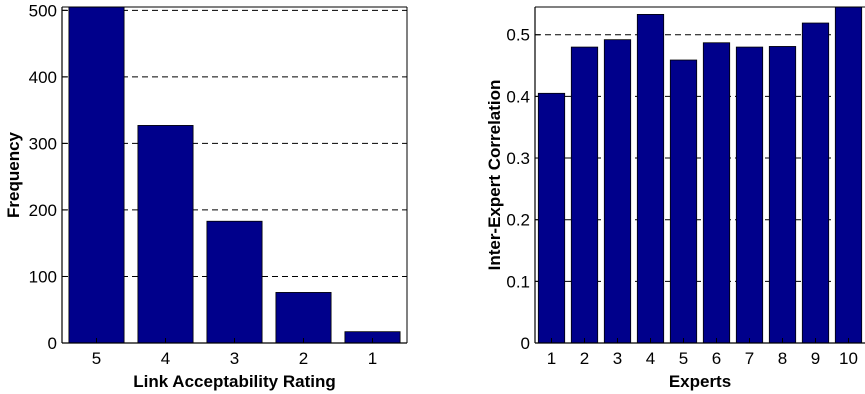  I want to click on y-axis-title: Inter-Expert Correlation, so click(494, 175).